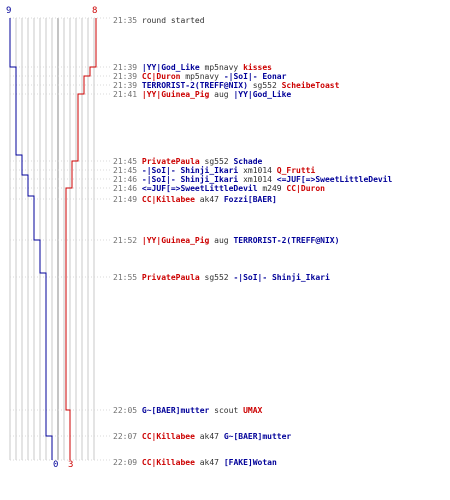  What do you see at coordinates (173, 20) in the screenshot?
I see `event-weapon: round started` at bounding box center [173, 20].